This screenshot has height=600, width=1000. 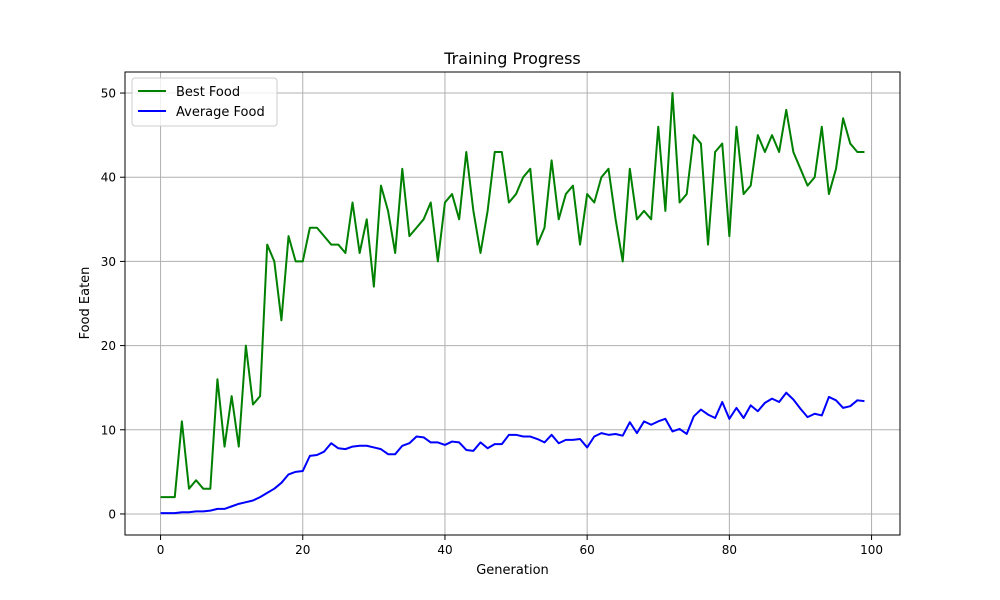 I want to click on y-tick-label: 40, so click(x=108, y=178).